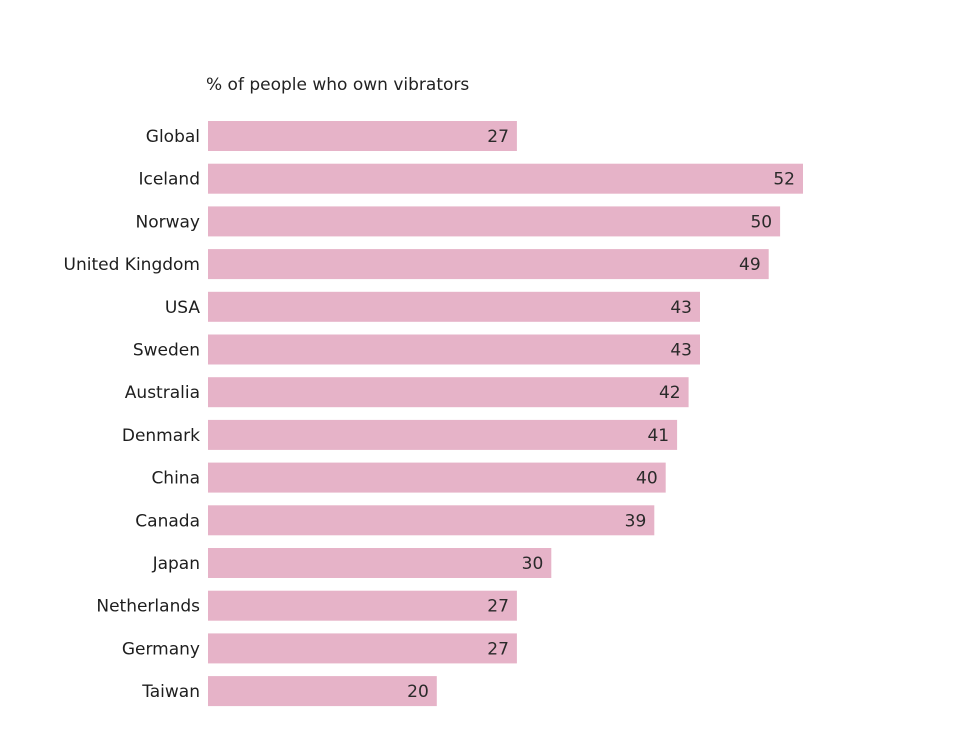 Image resolution: width=953 pixels, height=735 pixels. Describe the element at coordinates (498, 607) in the screenshot. I see `value-label-netherlands: 27` at that location.